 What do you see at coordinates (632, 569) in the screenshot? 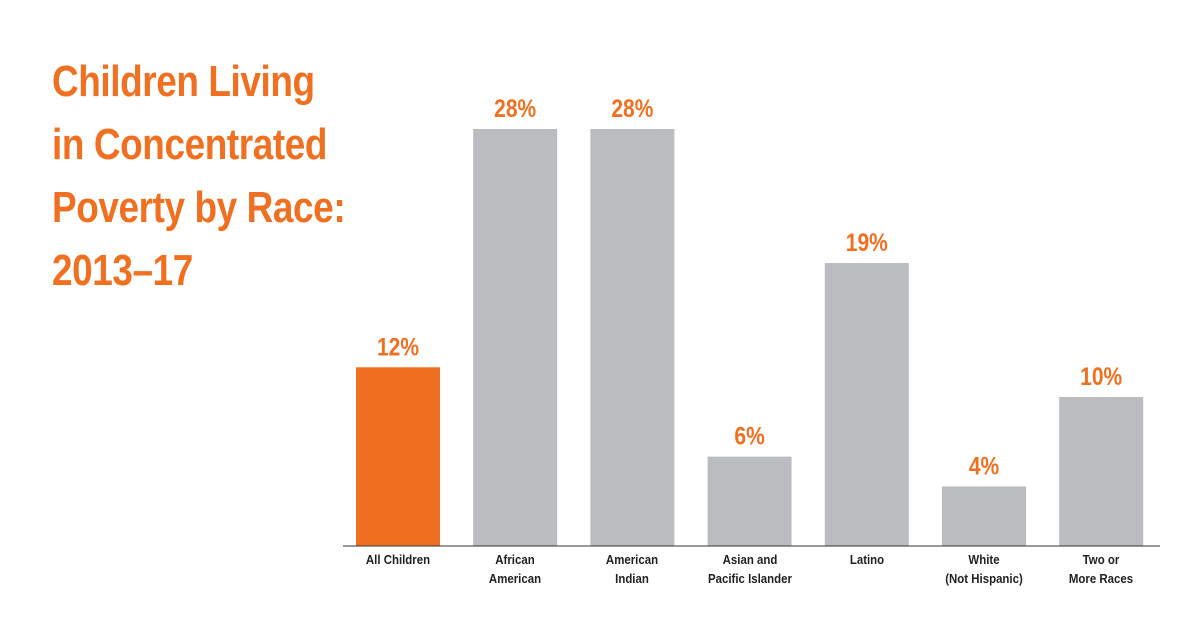
I see `x-tick-label: American Indian` at bounding box center [632, 569].